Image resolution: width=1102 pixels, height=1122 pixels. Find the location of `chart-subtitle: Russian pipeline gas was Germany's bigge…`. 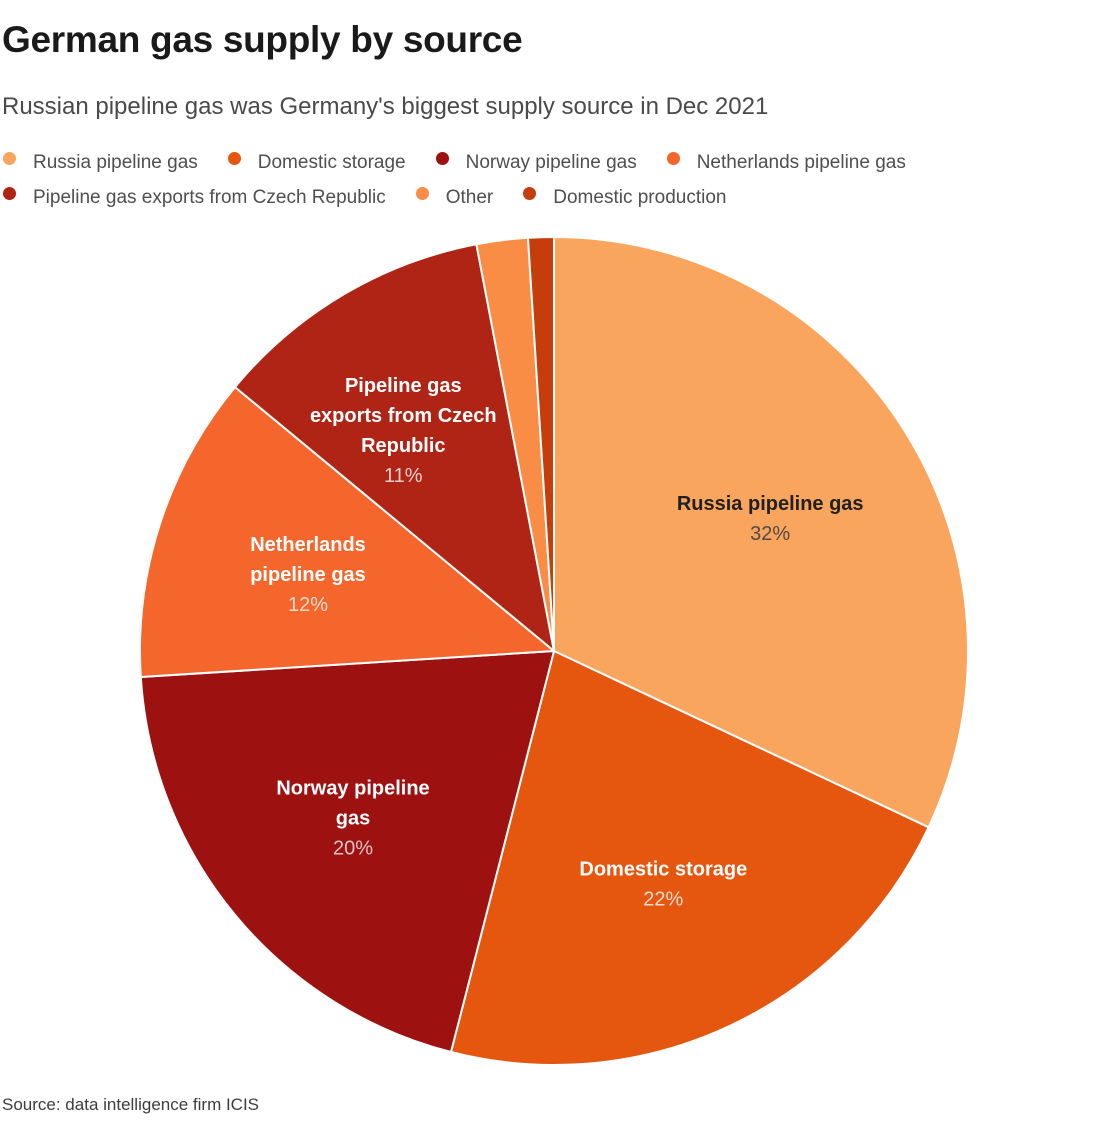

chart-subtitle: Russian pipeline gas was Germany's bigge… is located at coordinates (385, 106).